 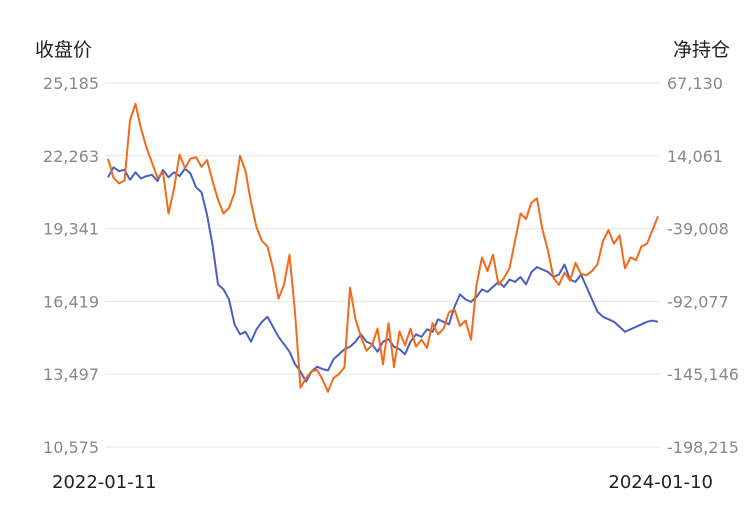 What do you see at coordinates (71, 301) in the screenshot?
I see `y-left-tick-label: 16,419` at bounding box center [71, 301].